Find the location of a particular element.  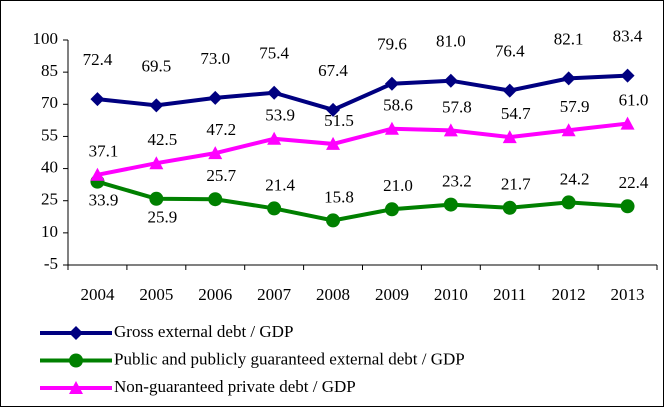

x-tick-label: 2008 is located at coordinates (333, 294).